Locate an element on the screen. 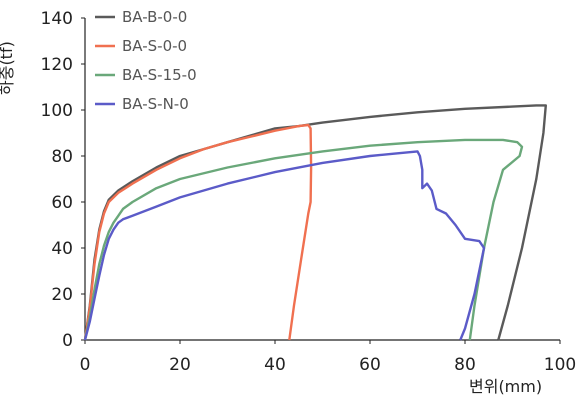 The image size is (586, 403). y-tick-label: 120 is located at coordinates (57, 65).